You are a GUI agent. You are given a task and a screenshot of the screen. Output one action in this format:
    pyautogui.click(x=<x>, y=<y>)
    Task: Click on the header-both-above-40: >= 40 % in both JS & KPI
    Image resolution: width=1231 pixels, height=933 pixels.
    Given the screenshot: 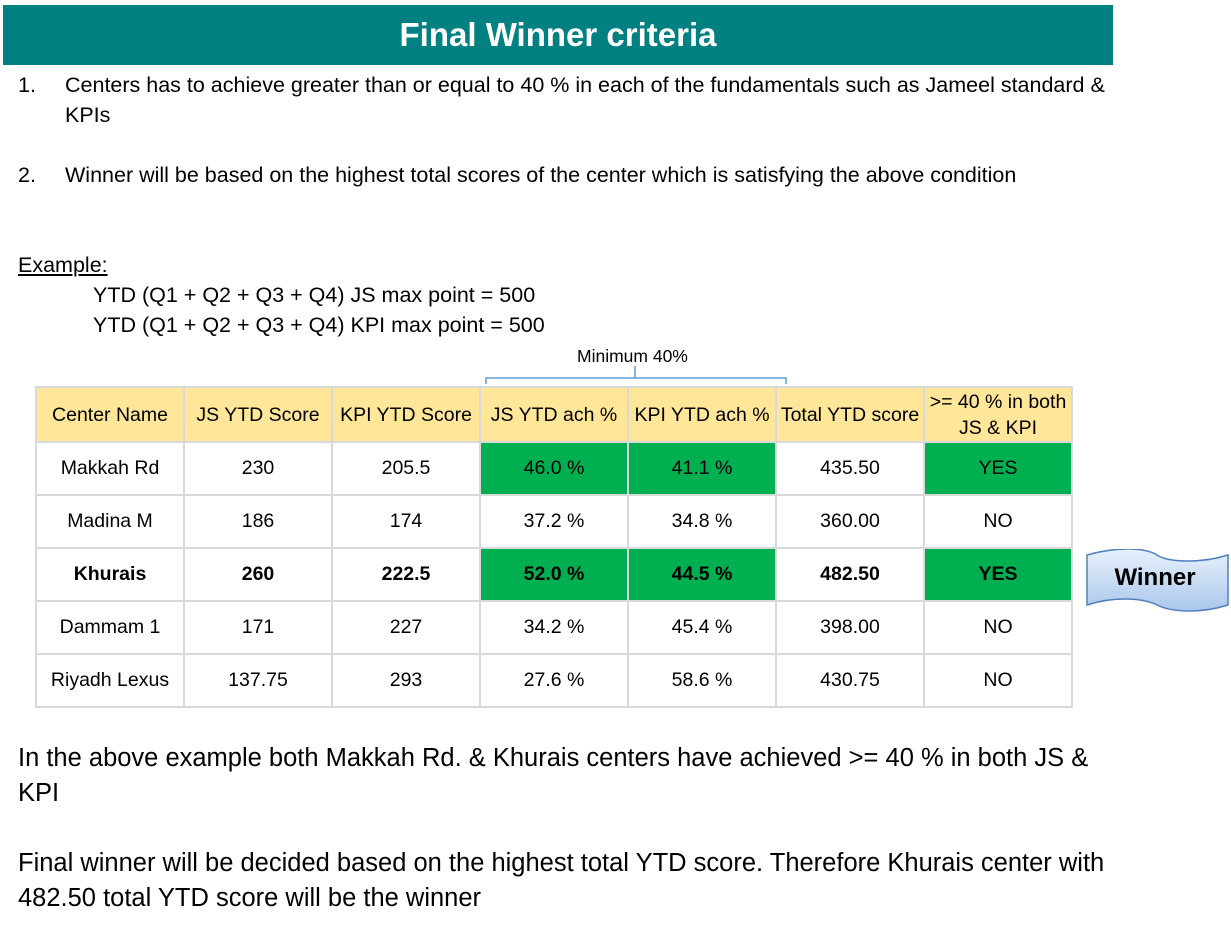 What is the action you would take?
    pyautogui.click(x=998, y=414)
    